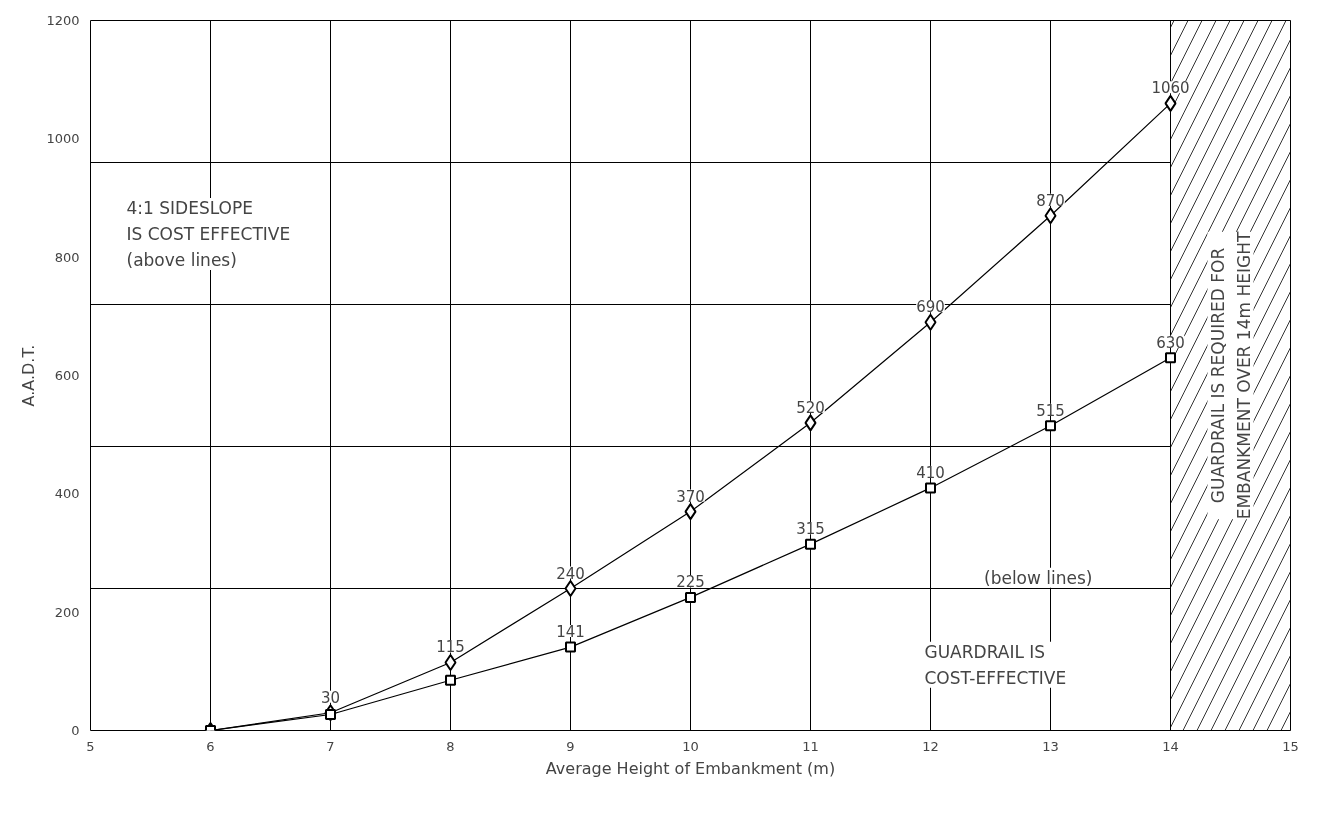 This screenshot has width=1323, height=833. Describe the element at coordinates (1170, 342) in the screenshot. I see `data-label: 630` at that location.